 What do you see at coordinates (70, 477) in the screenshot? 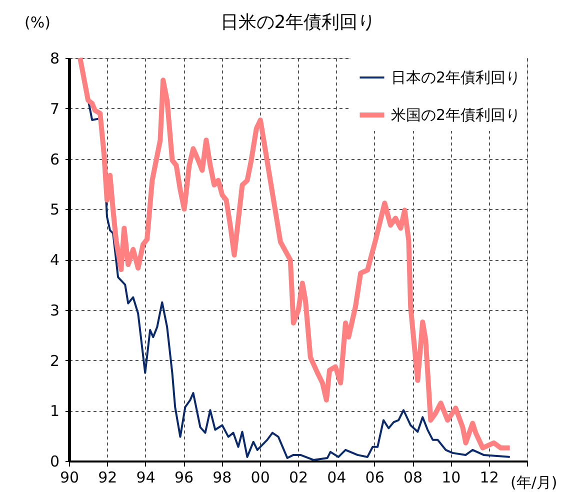
I see `x-tick-label: 90` at bounding box center [70, 477].